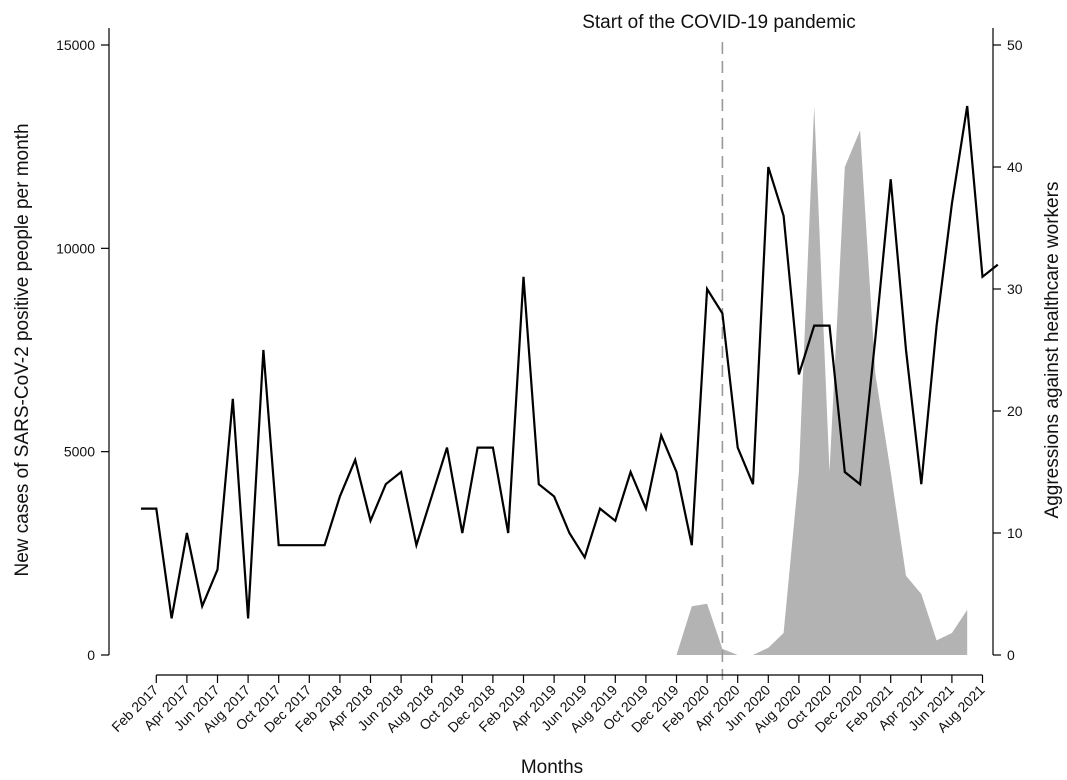 This screenshot has width=1067, height=780. Describe the element at coordinates (75, 45) in the screenshot. I see `left-tick-label: 15000` at that location.